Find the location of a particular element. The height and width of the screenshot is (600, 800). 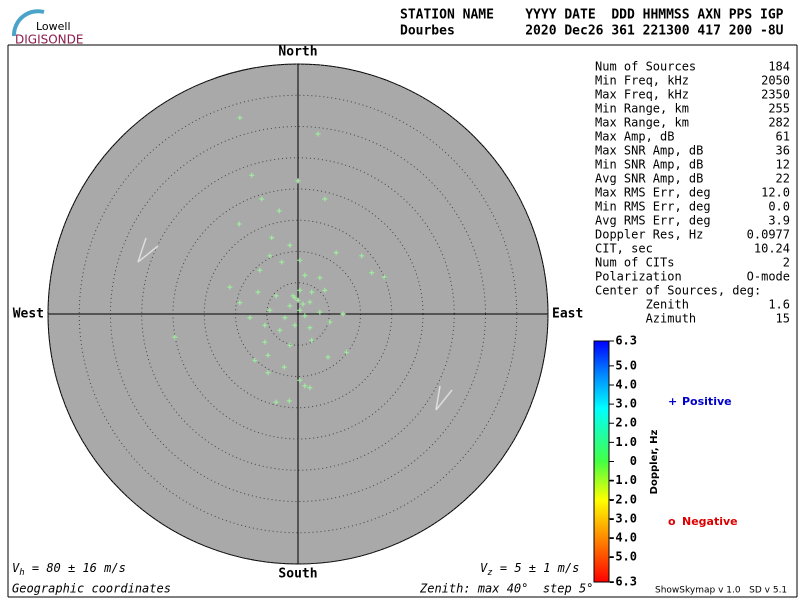

colorbar-tick-label: 1.0 is located at coordinates (626, 442).